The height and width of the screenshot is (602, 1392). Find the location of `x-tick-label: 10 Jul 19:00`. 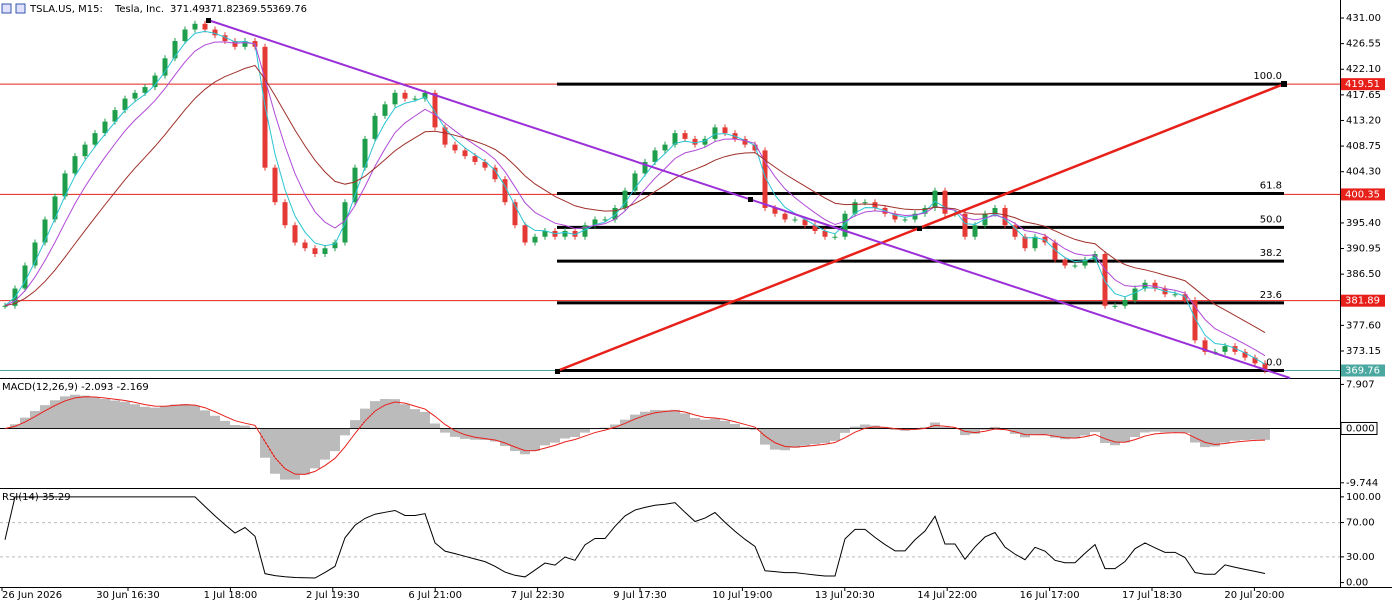

x-tick-label: 10 Jul 19:00 is located at coordinates (742, 595).